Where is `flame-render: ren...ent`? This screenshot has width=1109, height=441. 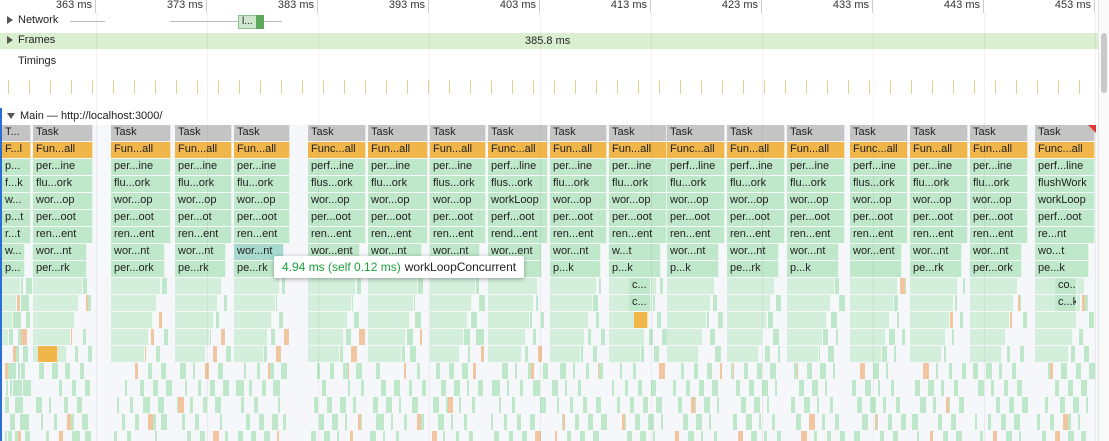 flame-render: ren...ent is located at coordinates (458, 235).